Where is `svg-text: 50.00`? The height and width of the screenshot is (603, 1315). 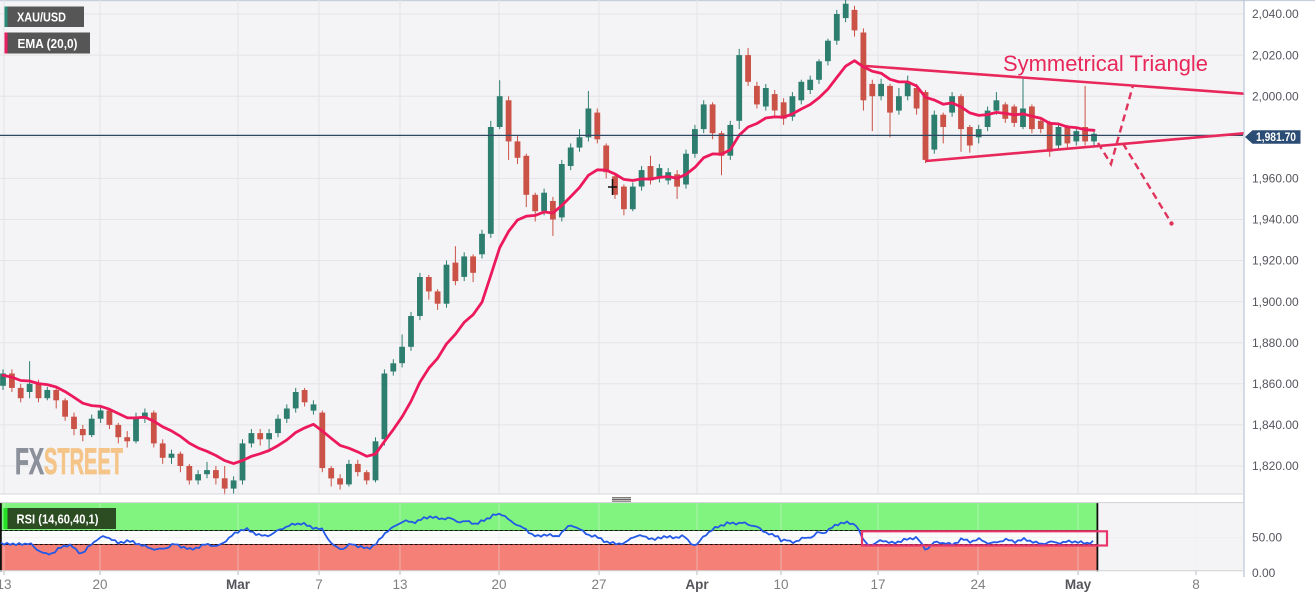 svg-text: 50.00 is located at coordinates (1267, 538).